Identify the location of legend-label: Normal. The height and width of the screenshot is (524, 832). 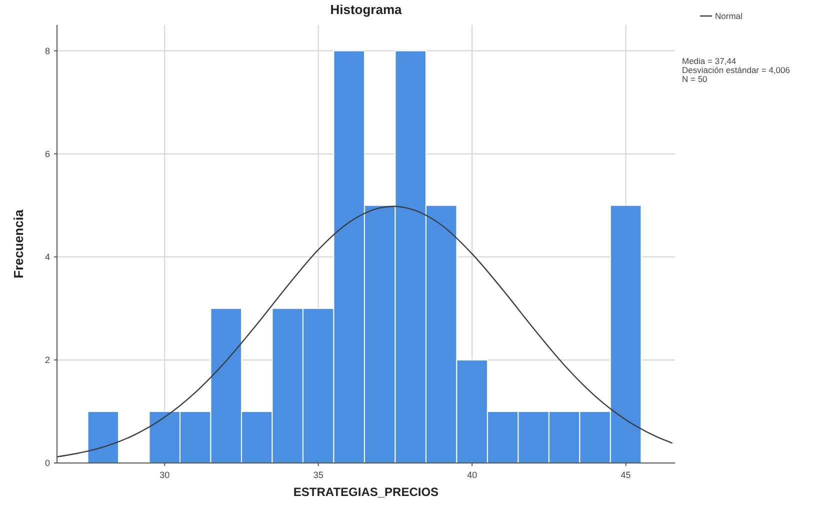
(729, 15).